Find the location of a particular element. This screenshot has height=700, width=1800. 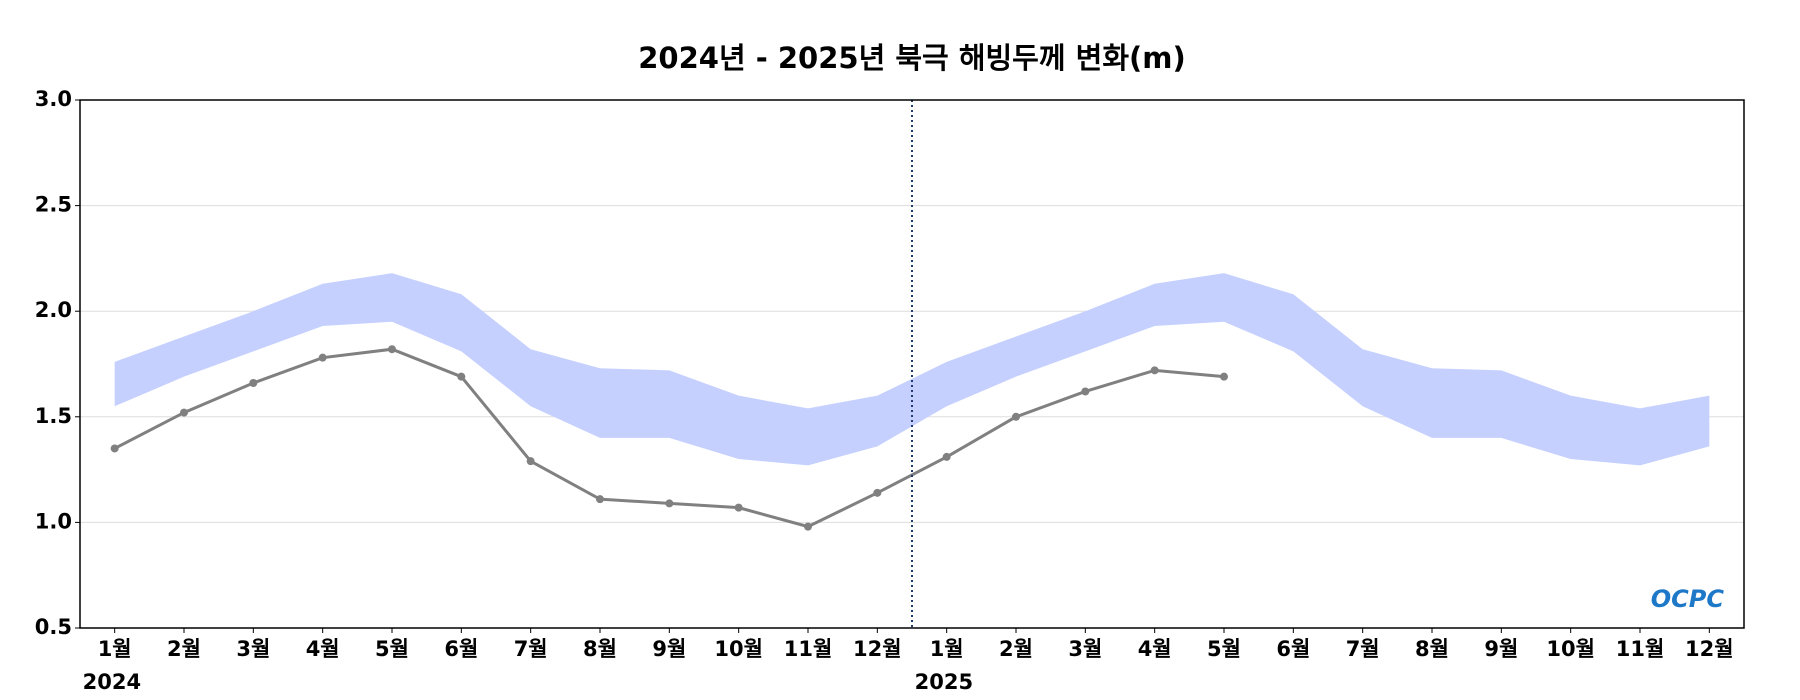

y-tick-label: 1.5 is located at coordinates (53, 416).